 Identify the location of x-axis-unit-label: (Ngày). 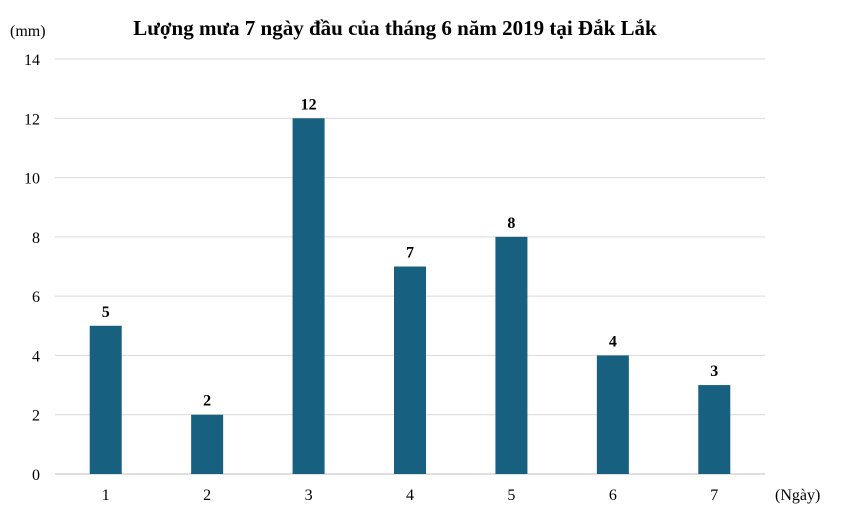
(797, 495).